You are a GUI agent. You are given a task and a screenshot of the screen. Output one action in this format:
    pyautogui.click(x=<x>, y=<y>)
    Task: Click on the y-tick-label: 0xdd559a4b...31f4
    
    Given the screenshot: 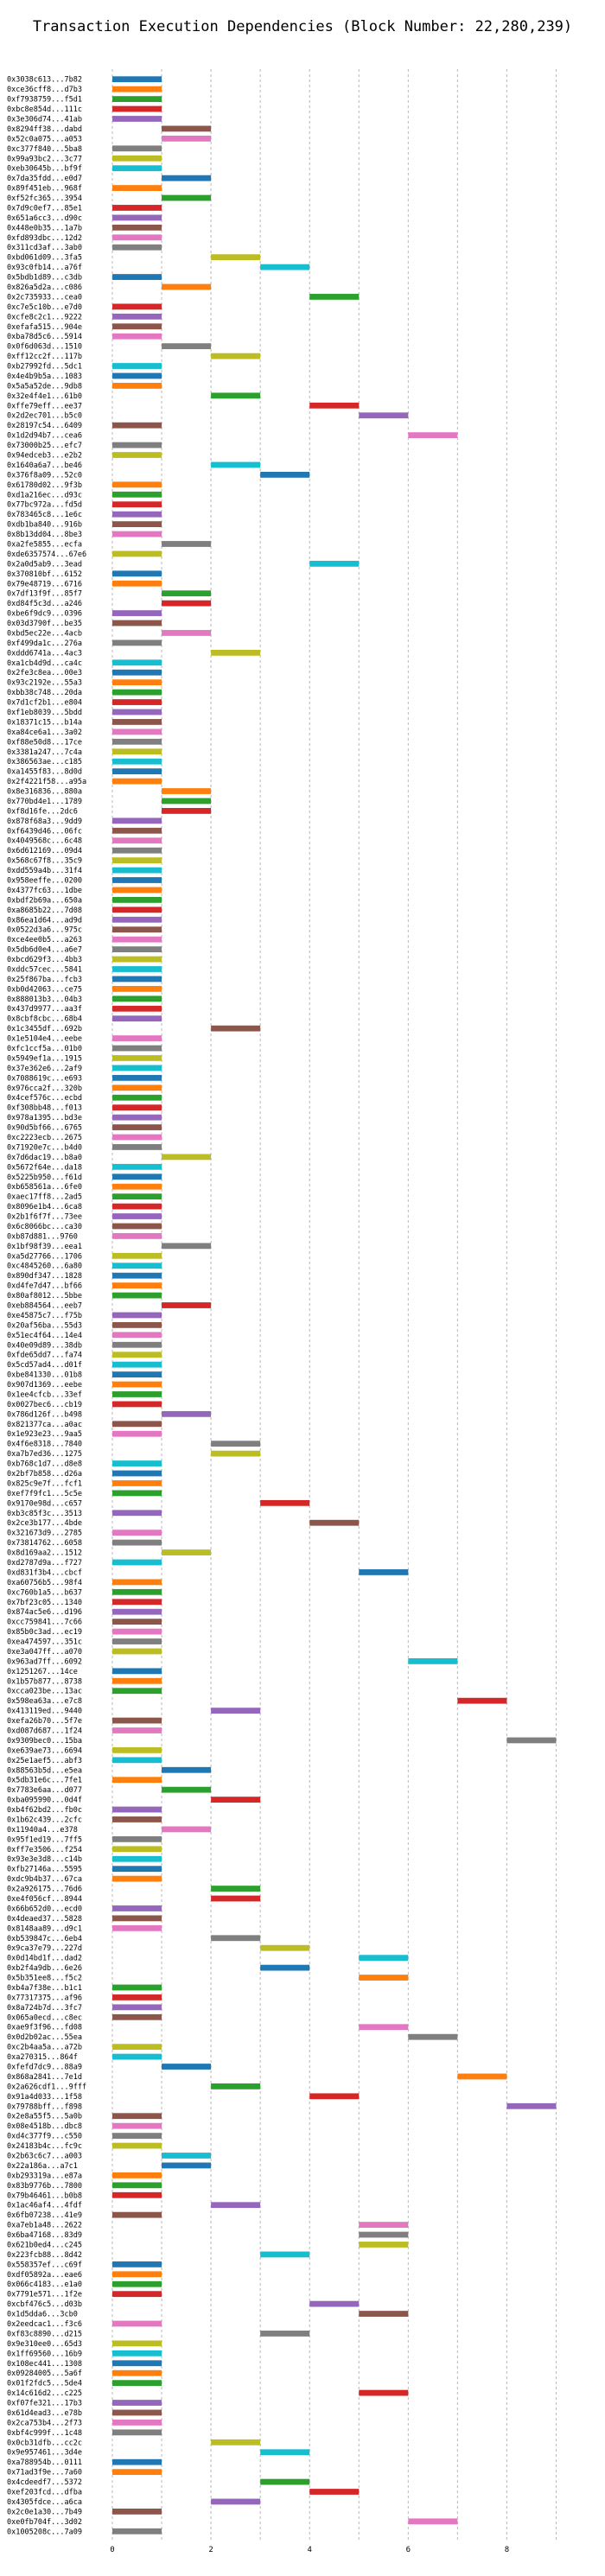 What is the action you would take?
    pyautogui.click(x=44, y=871)
    